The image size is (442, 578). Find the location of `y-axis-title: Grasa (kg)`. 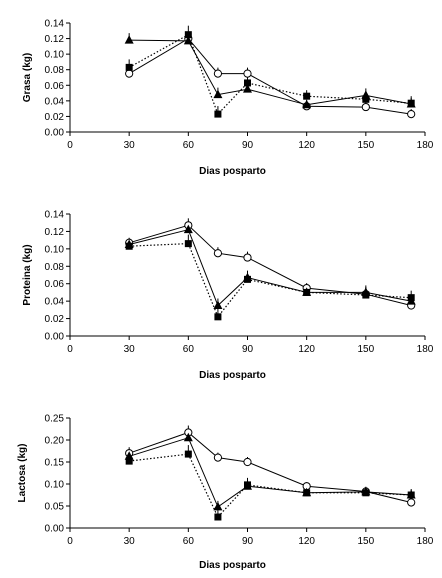

y-axis-title: Grasa (kg) is located at coordinates (27, 77).